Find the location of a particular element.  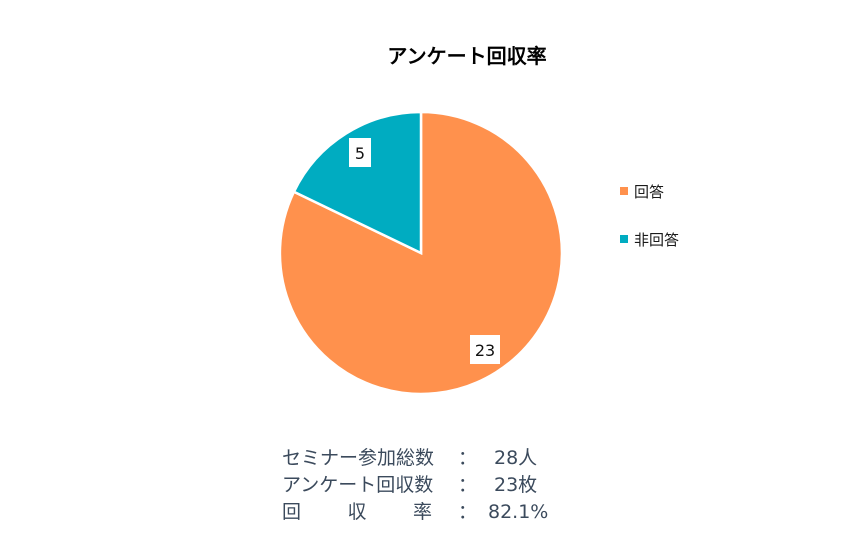

legend-label-unanswered: 非回答 is located at coordinates (657, 239).